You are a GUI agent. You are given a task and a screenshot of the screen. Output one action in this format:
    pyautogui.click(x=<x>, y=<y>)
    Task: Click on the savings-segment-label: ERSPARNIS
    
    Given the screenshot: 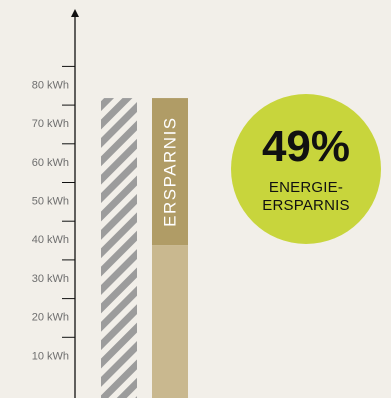 What is the action you would take?
    pyautogui.click(x=170, y=171)
    